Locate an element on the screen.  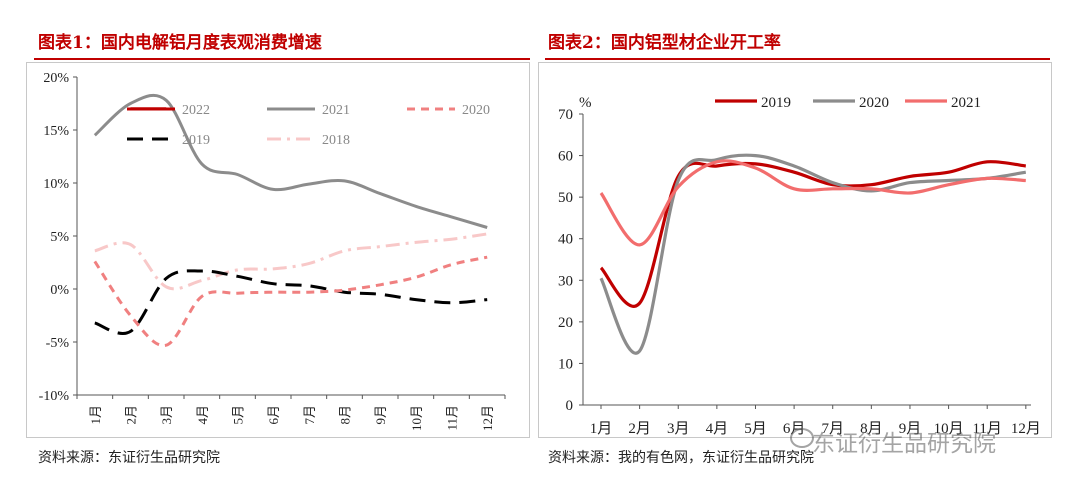
y-tick-label: 0% is located at coordinates (59, 290).